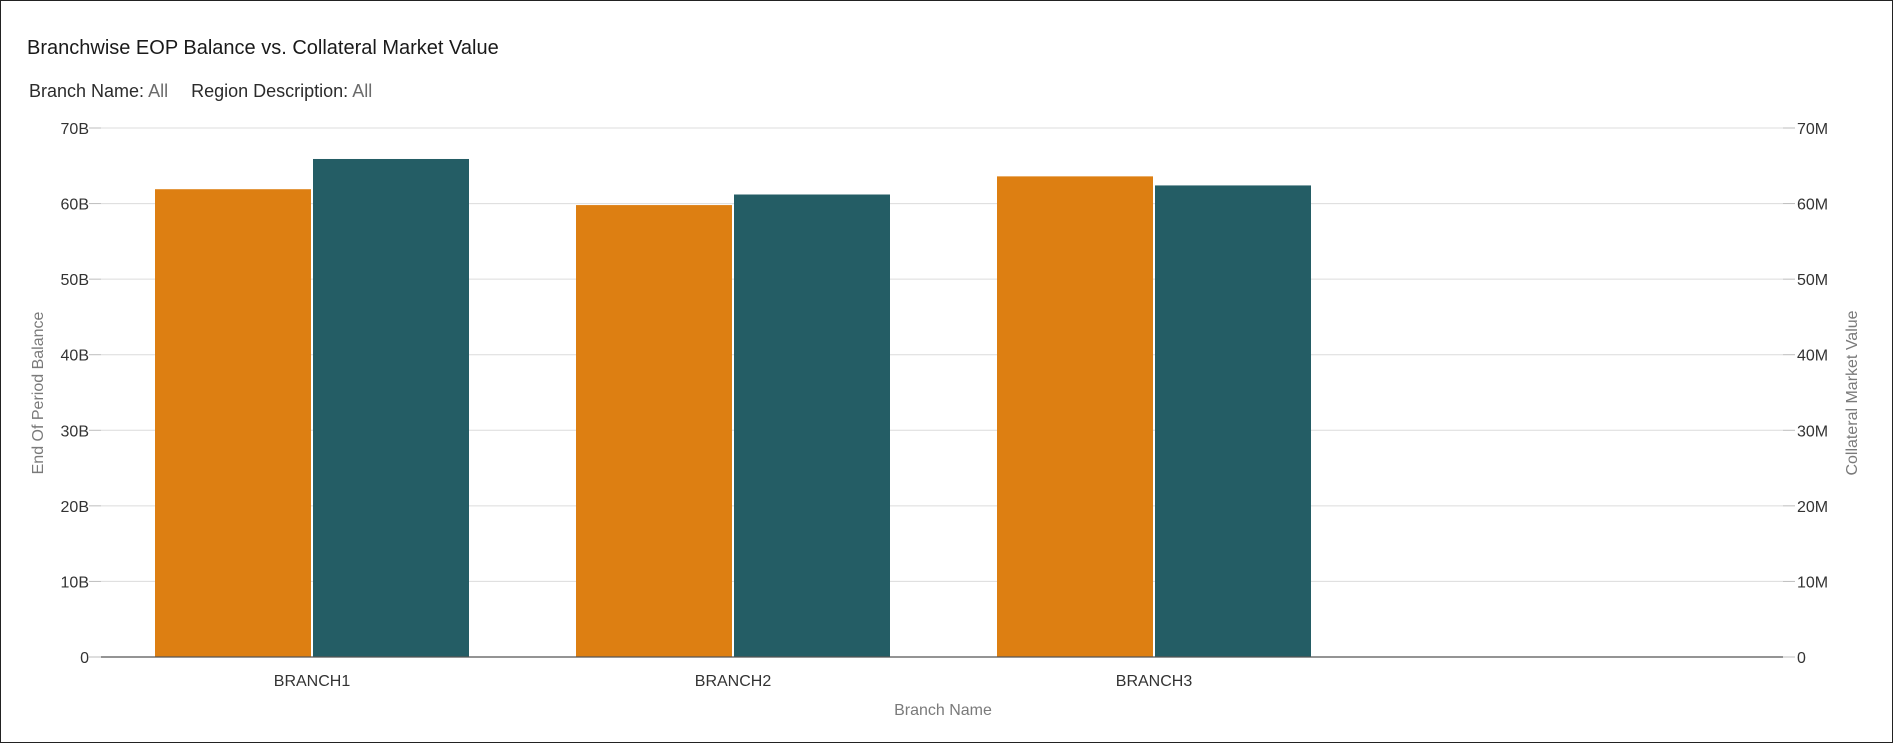 The image size is (1893, 743). What do you see at coordinates (312, 681) in the screenshot?
I see `x-tick-label: BRANCH1` at bounding box center [312, 681].